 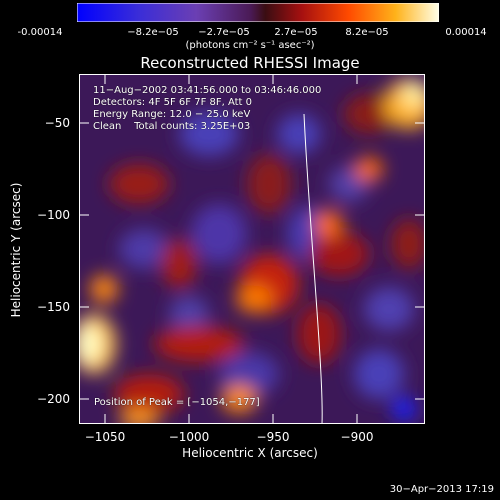 I want to click on colorbar-tick-label: 8.2e−05, so click(x=367, y=32).